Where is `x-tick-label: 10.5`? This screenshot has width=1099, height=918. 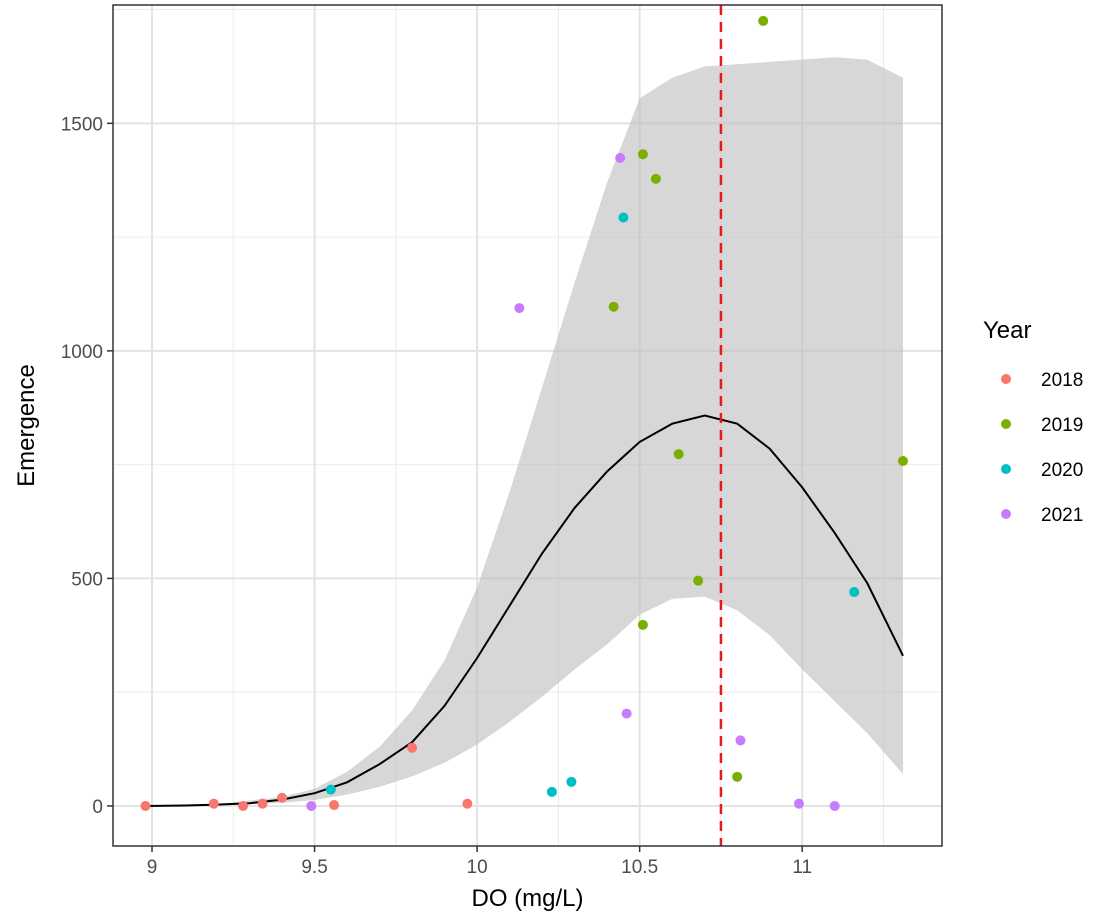
x-tick-label: 10.5 is located at coordinates (639, 867).